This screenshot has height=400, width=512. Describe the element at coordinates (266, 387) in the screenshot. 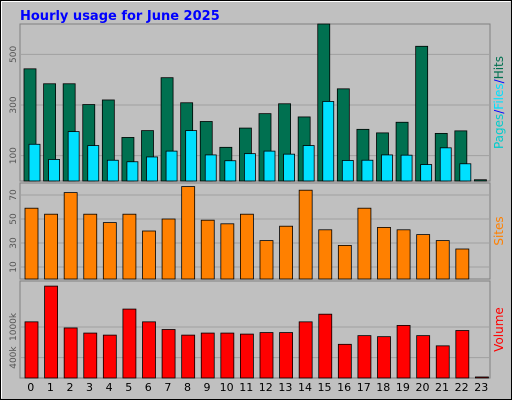

I see `x-tick-label: 12` at that location.